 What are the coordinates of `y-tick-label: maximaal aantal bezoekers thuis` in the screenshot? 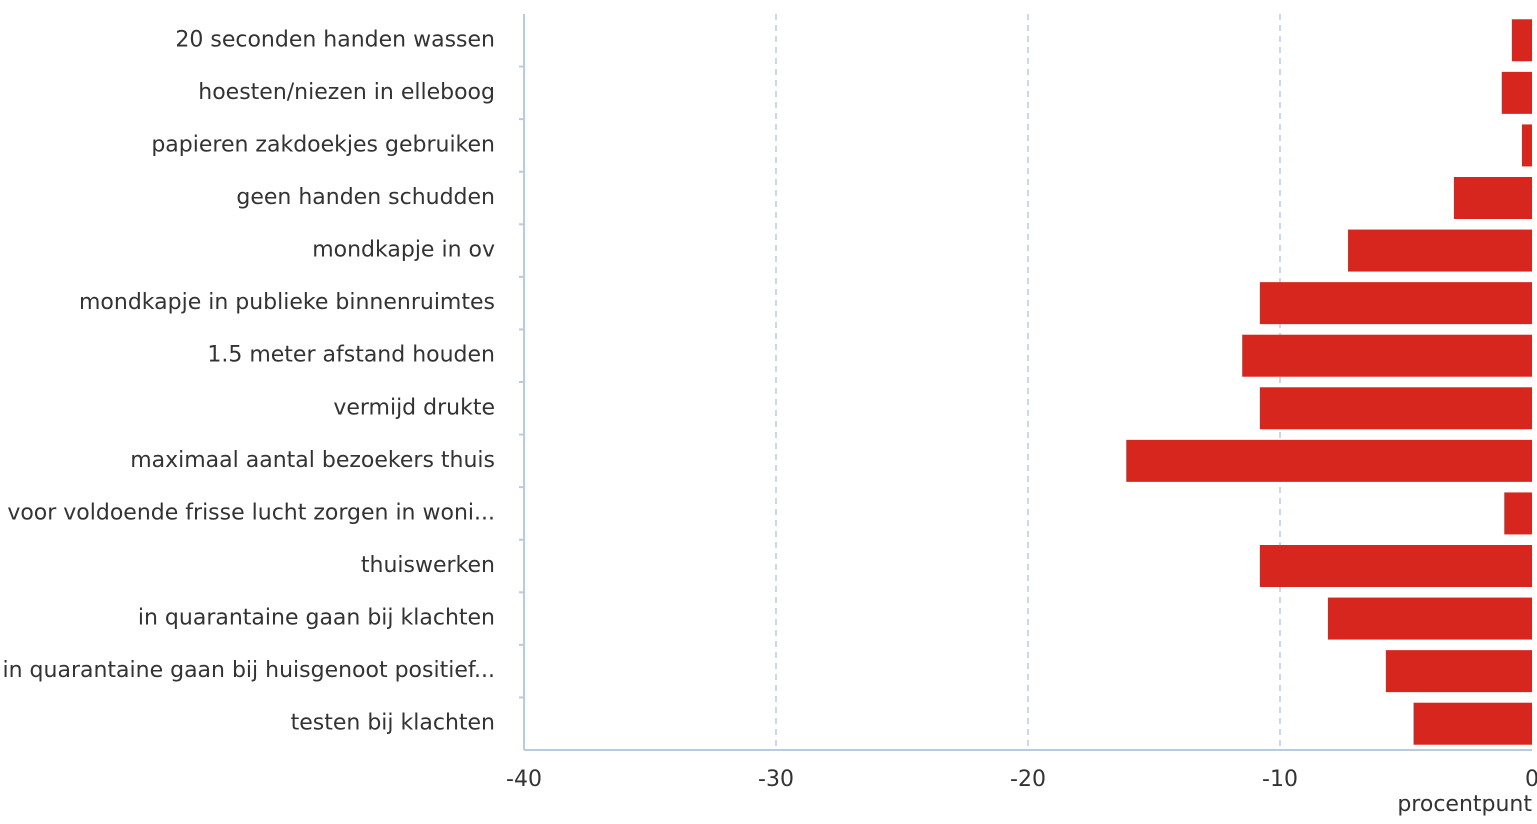 It's located at (312, 460).